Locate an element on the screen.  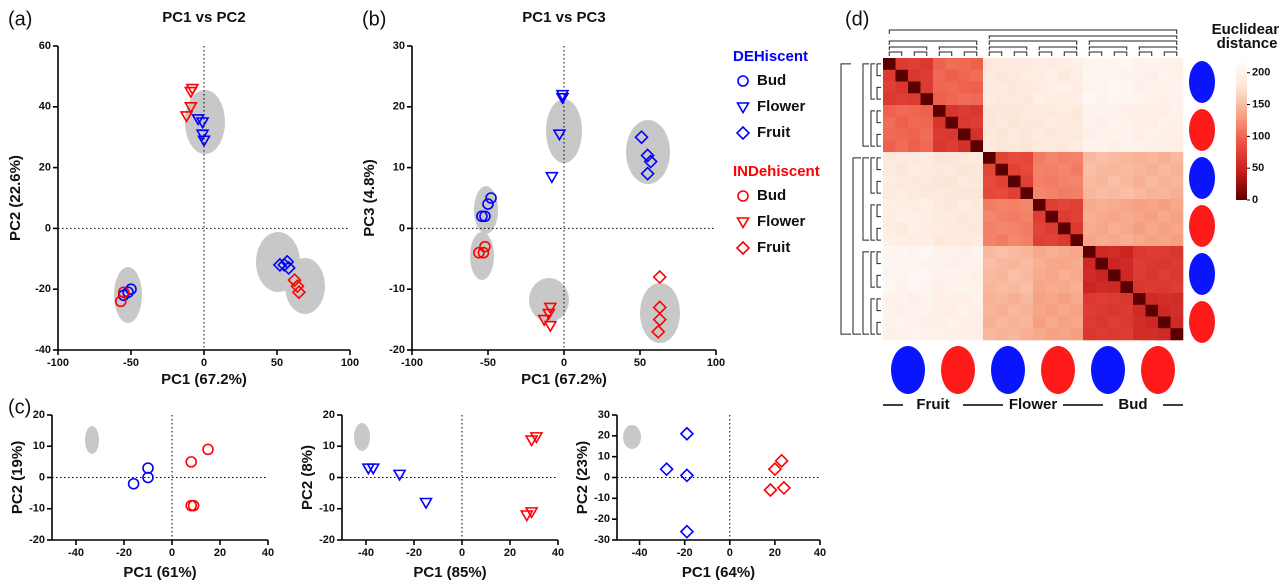
x-axis-label: PC1 (85%) is located at coordinates (449, 572).